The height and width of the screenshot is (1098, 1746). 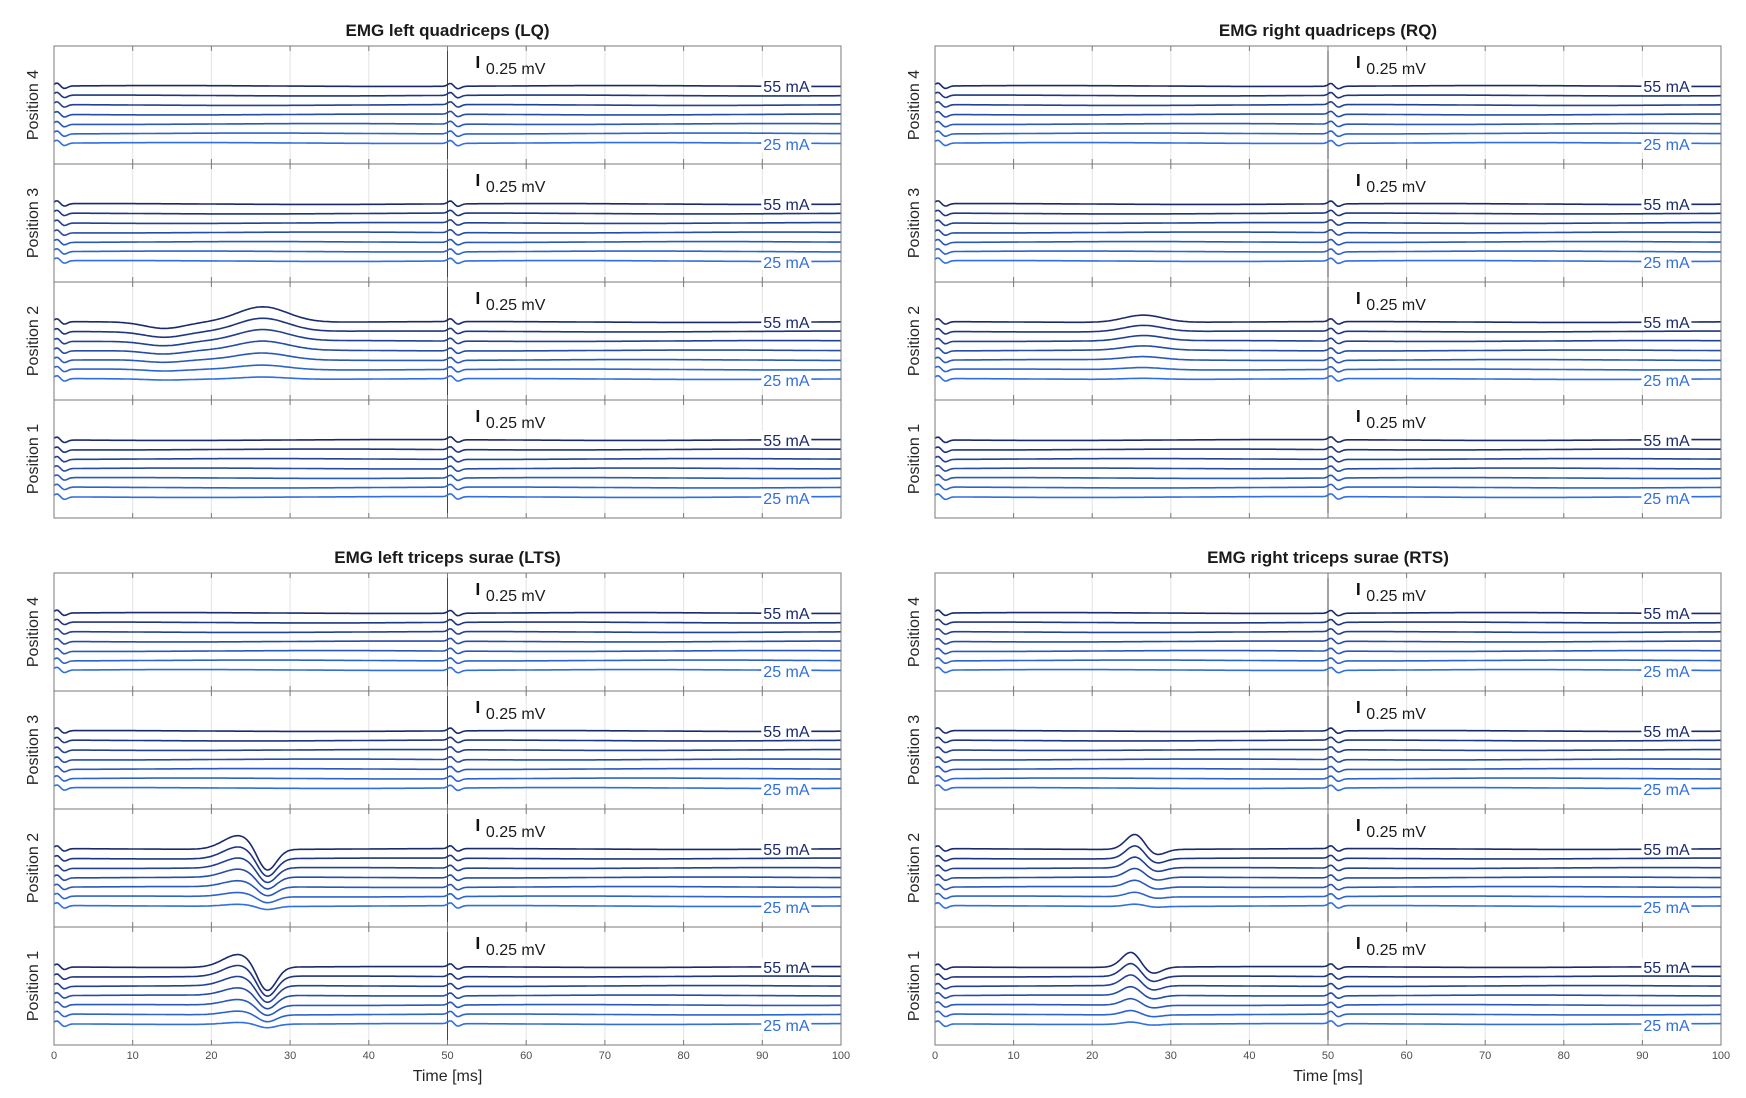 I want to click on x-tick-label: 90, so click(x=1642, y=1056).